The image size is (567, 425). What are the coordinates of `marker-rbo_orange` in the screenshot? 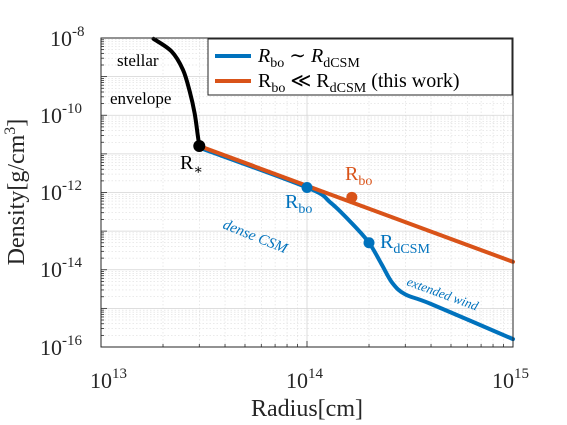 It's located at (352, 197).